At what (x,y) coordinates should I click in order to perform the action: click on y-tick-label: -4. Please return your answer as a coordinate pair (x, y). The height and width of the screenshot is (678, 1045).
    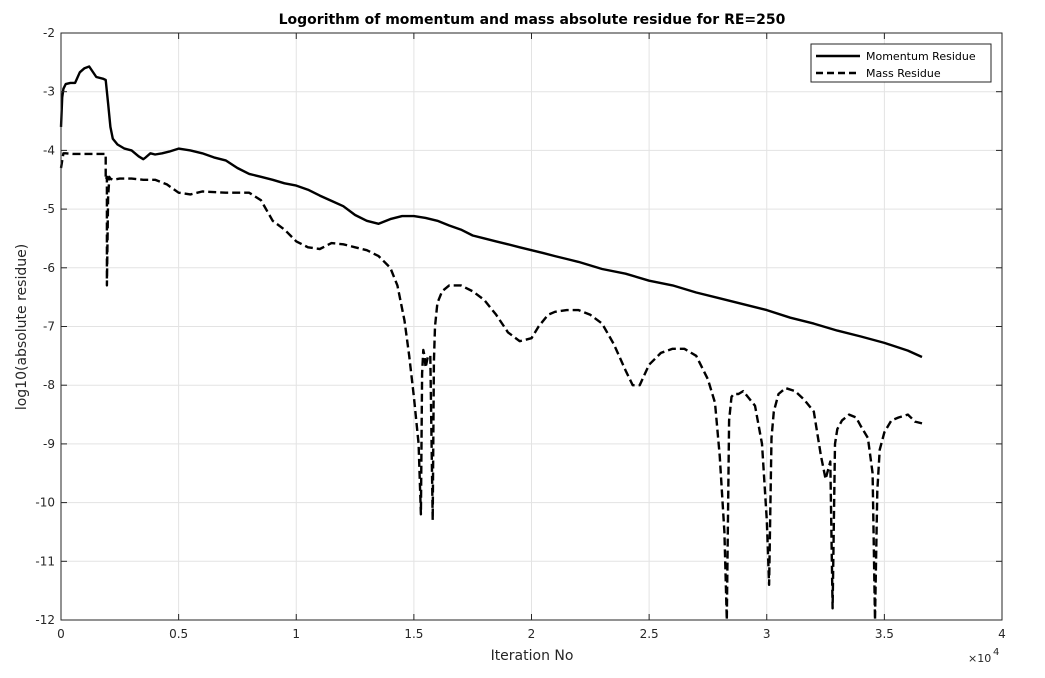
    Looking at the image, I should click on (49, 150).